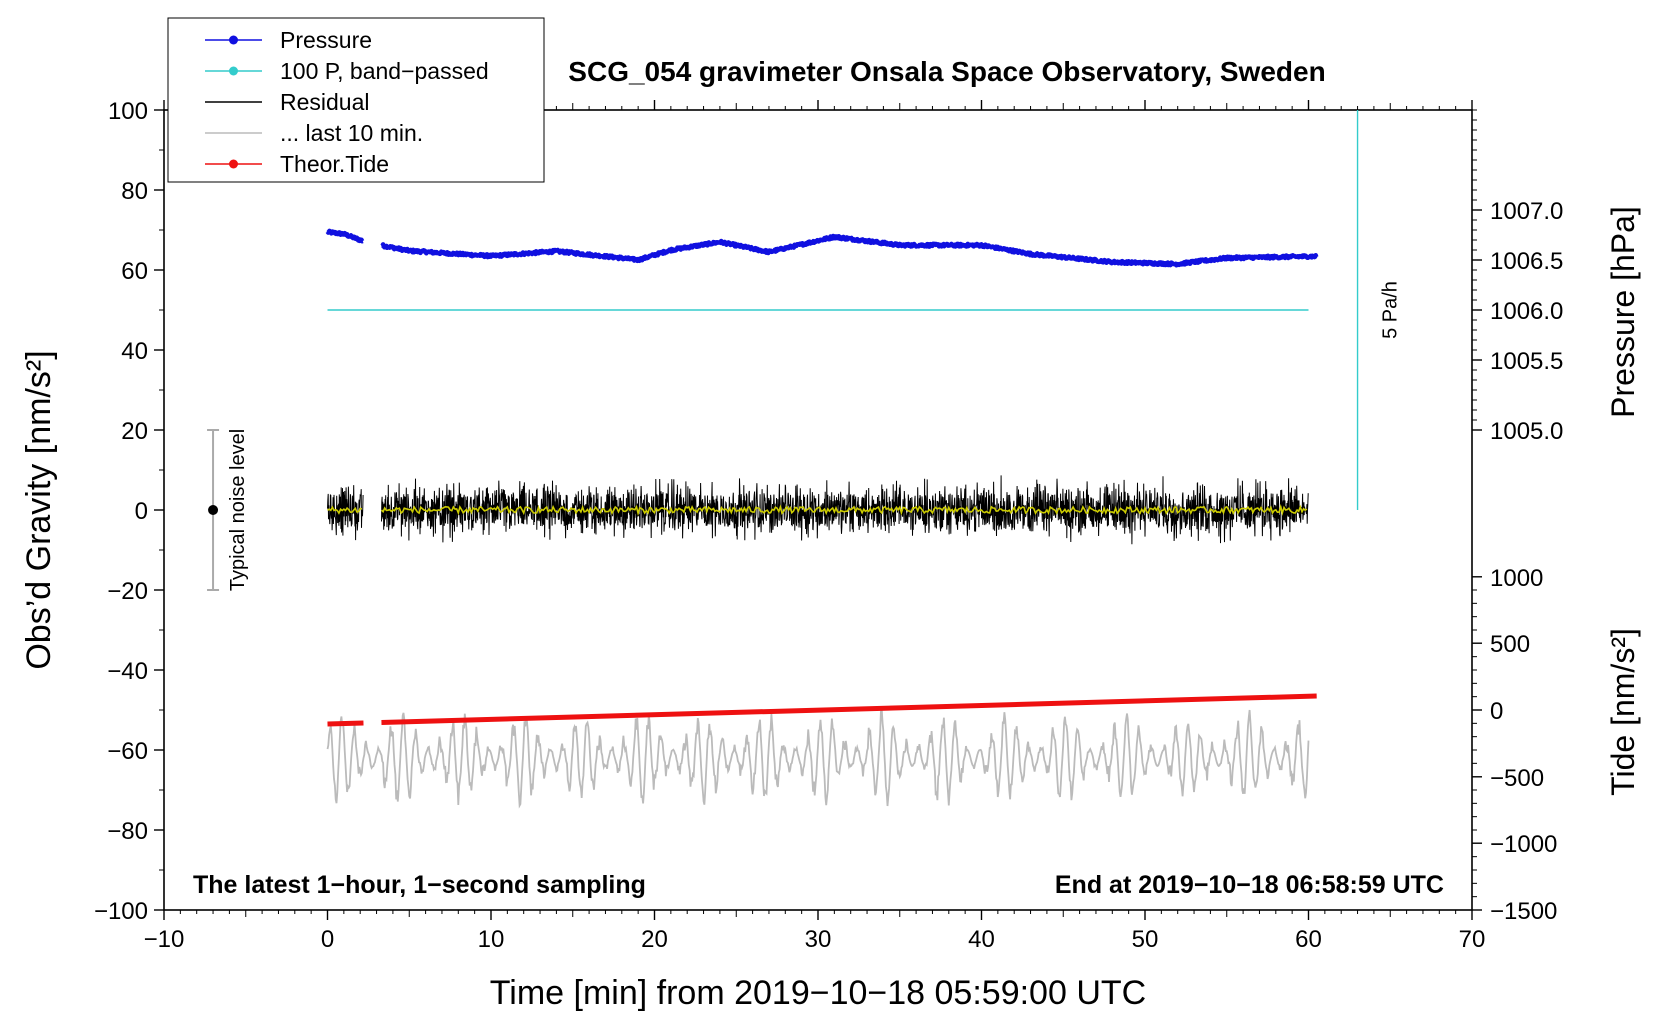 The height and width of the screenshot is (1020, 1660). Describe the element at coordinates (1249, 885) in the screenshot. I see `bottom-right-caption: End at 2019−10−18 06:58:59 UTC` at that location.